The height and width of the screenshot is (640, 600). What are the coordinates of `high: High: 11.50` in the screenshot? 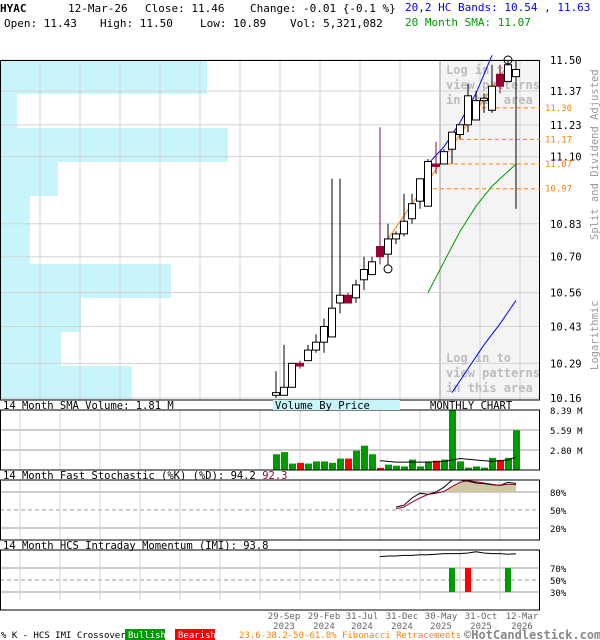 It's located at (136, 23).